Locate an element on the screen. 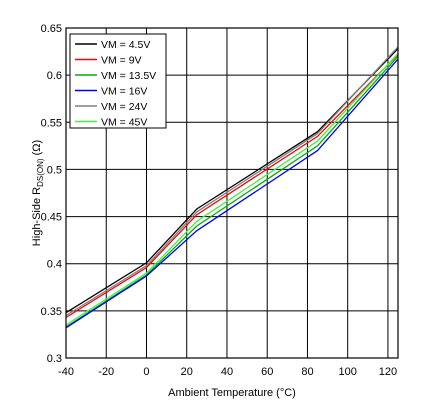  y-tick-label: 0.35 is located at coordinates (51, 312).